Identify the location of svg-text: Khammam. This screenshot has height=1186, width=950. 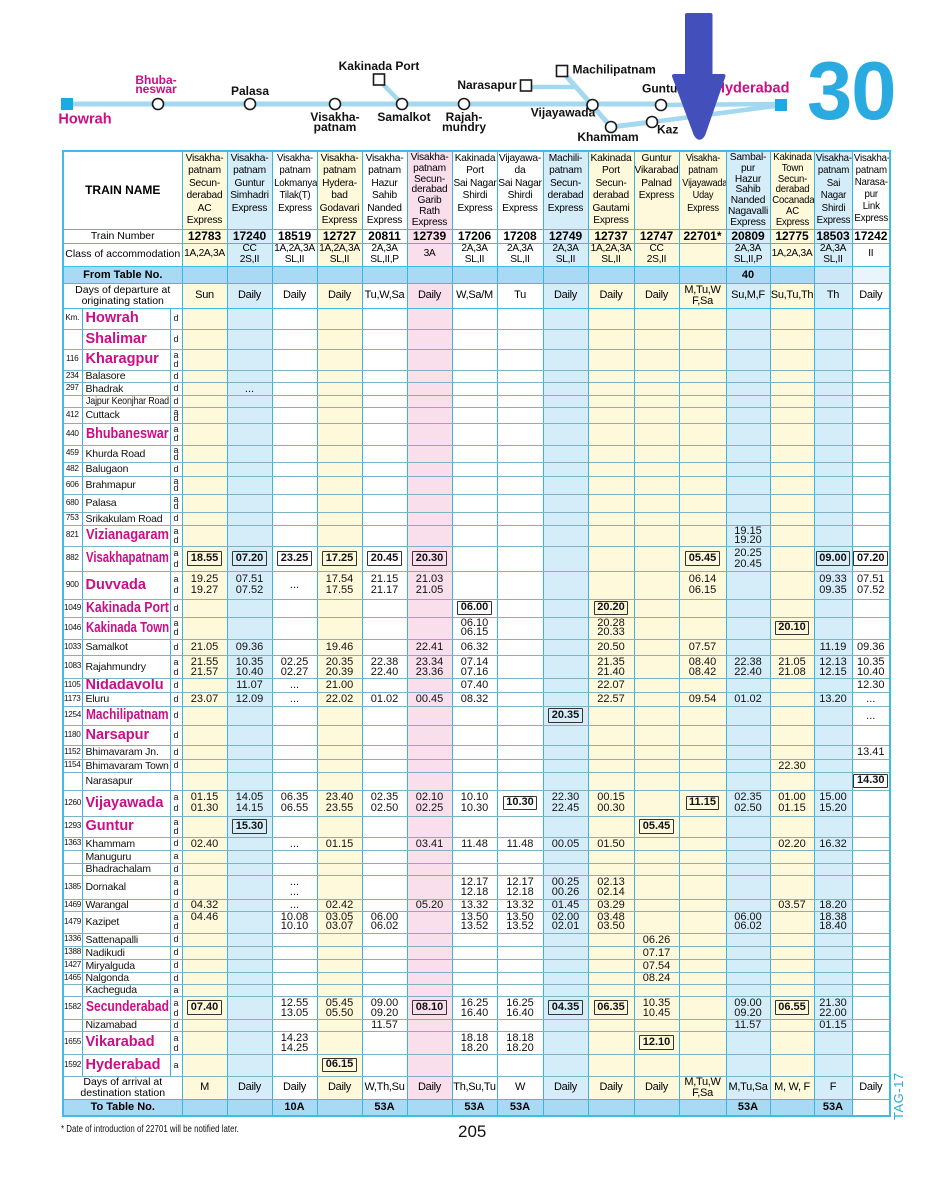
(607, 137).